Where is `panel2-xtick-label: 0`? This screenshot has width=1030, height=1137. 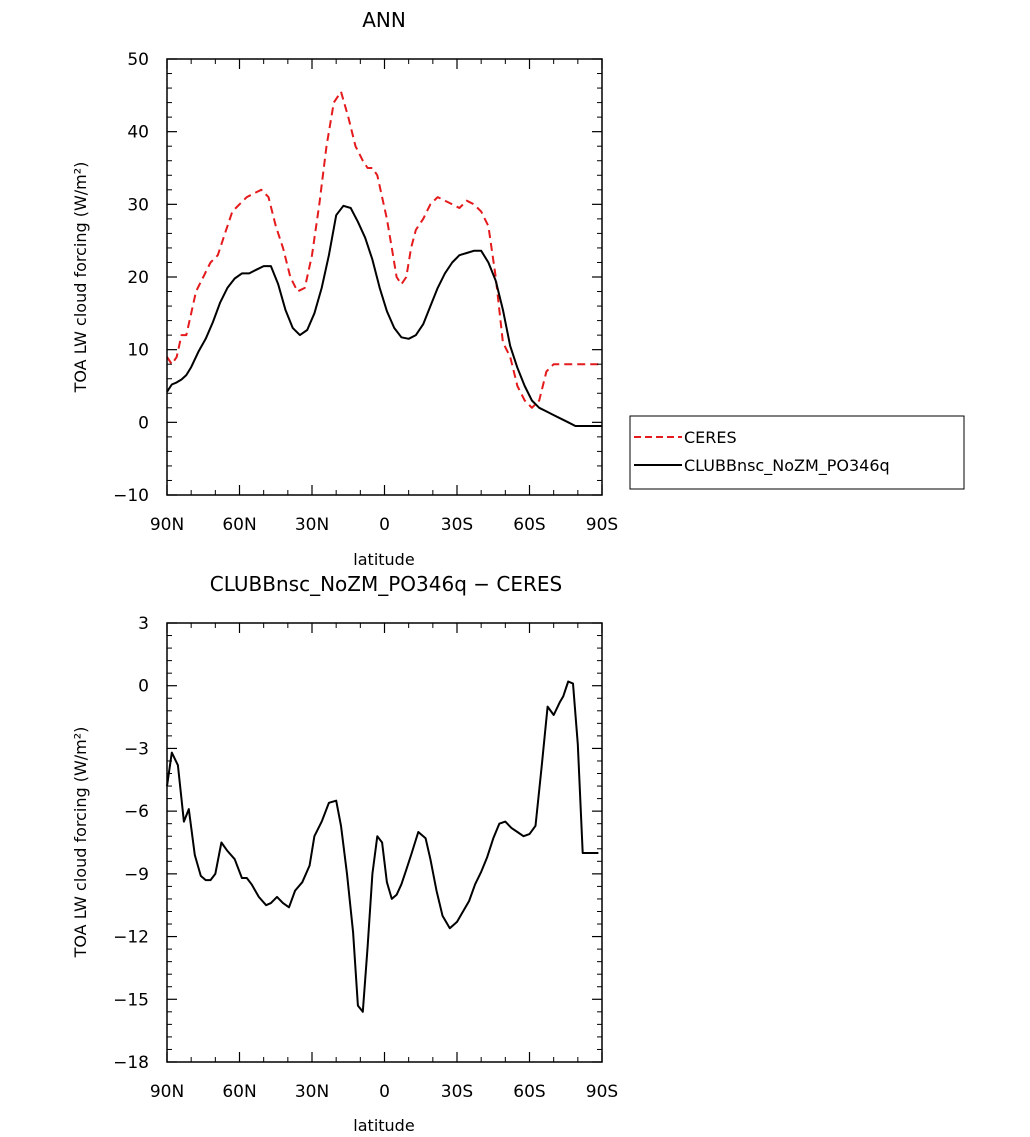
panel2-xtick-label: 0 is located at coordinates (384, 1092).